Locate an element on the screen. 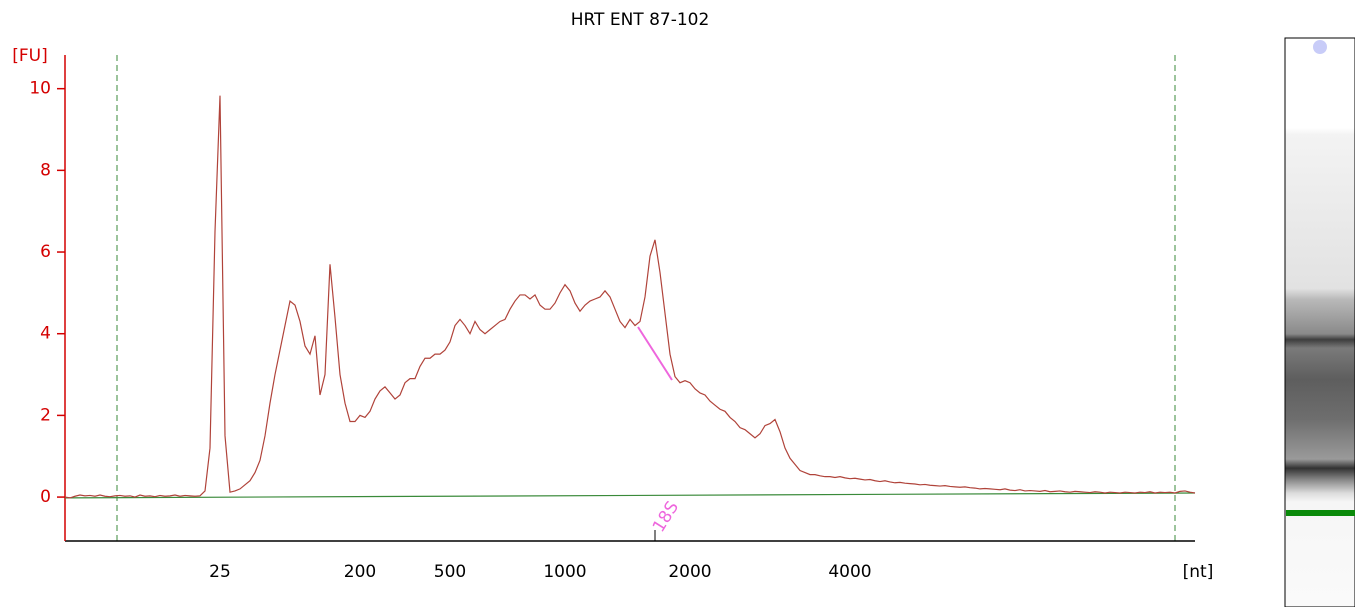 The image size is (1355, 607). x-tick-label: 25 is located at coordinates (220, 572).